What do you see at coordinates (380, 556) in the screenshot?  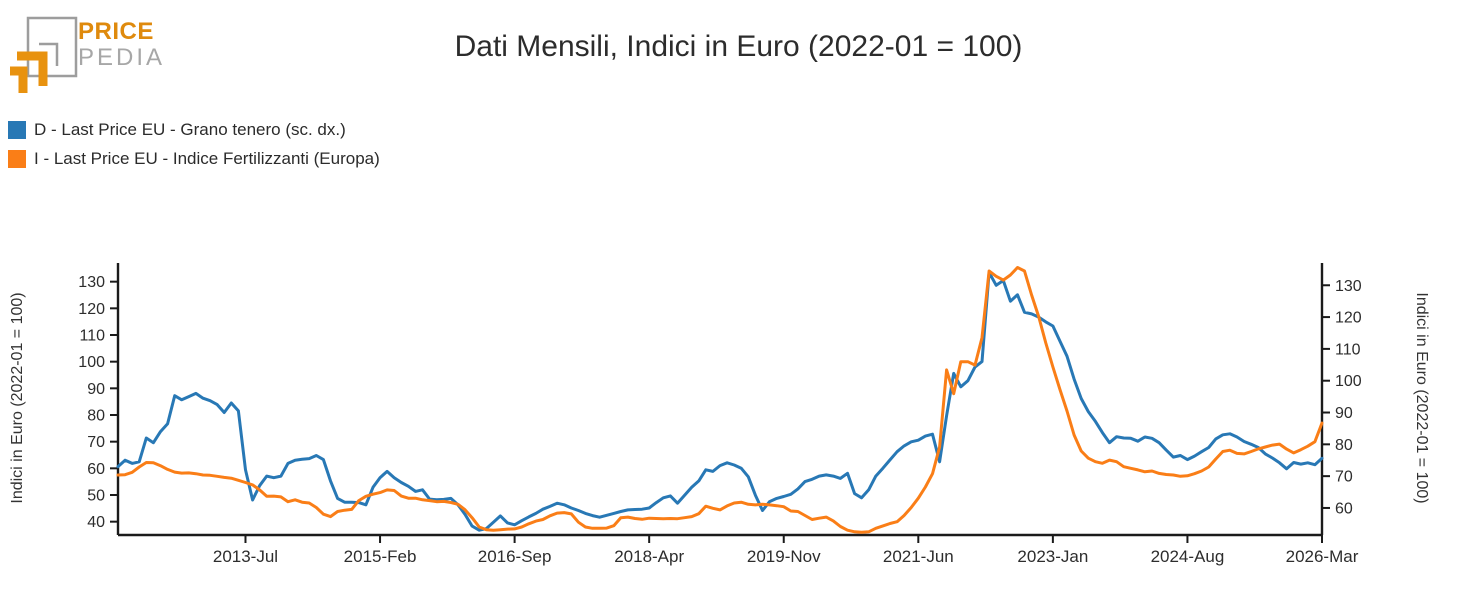 I see `x-axis-tick-label: 2015-Feb` at bounding box center [380, 556].